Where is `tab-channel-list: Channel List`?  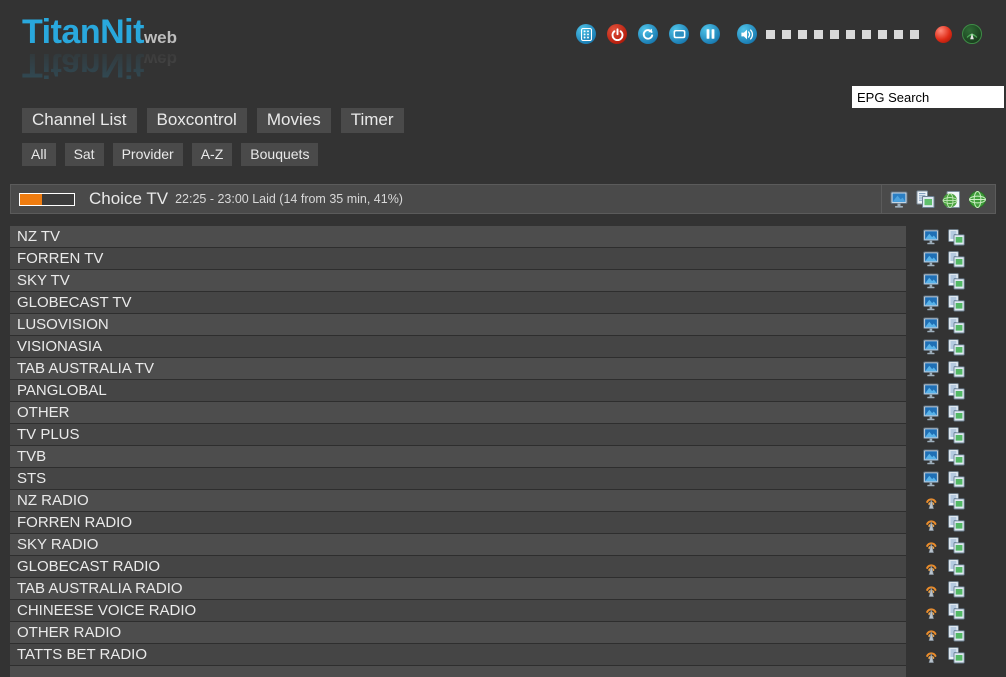 tab-channel-list: Channel List is located at coordinates (79, 120).